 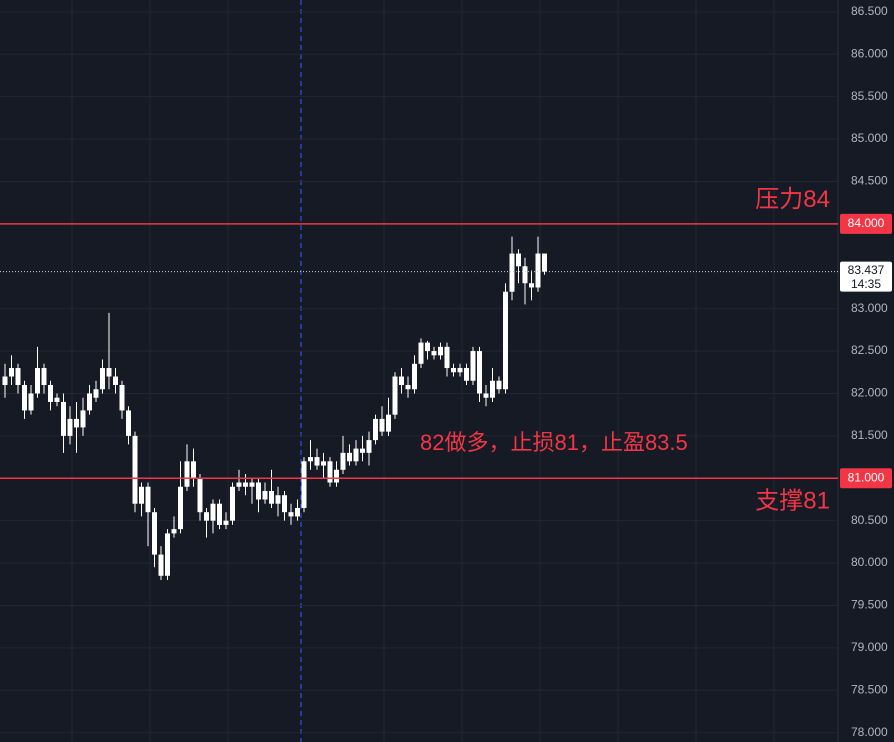 What do you see at coordinates (869, 435) in the screenshot?
I see `y-tick-label: 81.500` at bounding box center [869, 435].